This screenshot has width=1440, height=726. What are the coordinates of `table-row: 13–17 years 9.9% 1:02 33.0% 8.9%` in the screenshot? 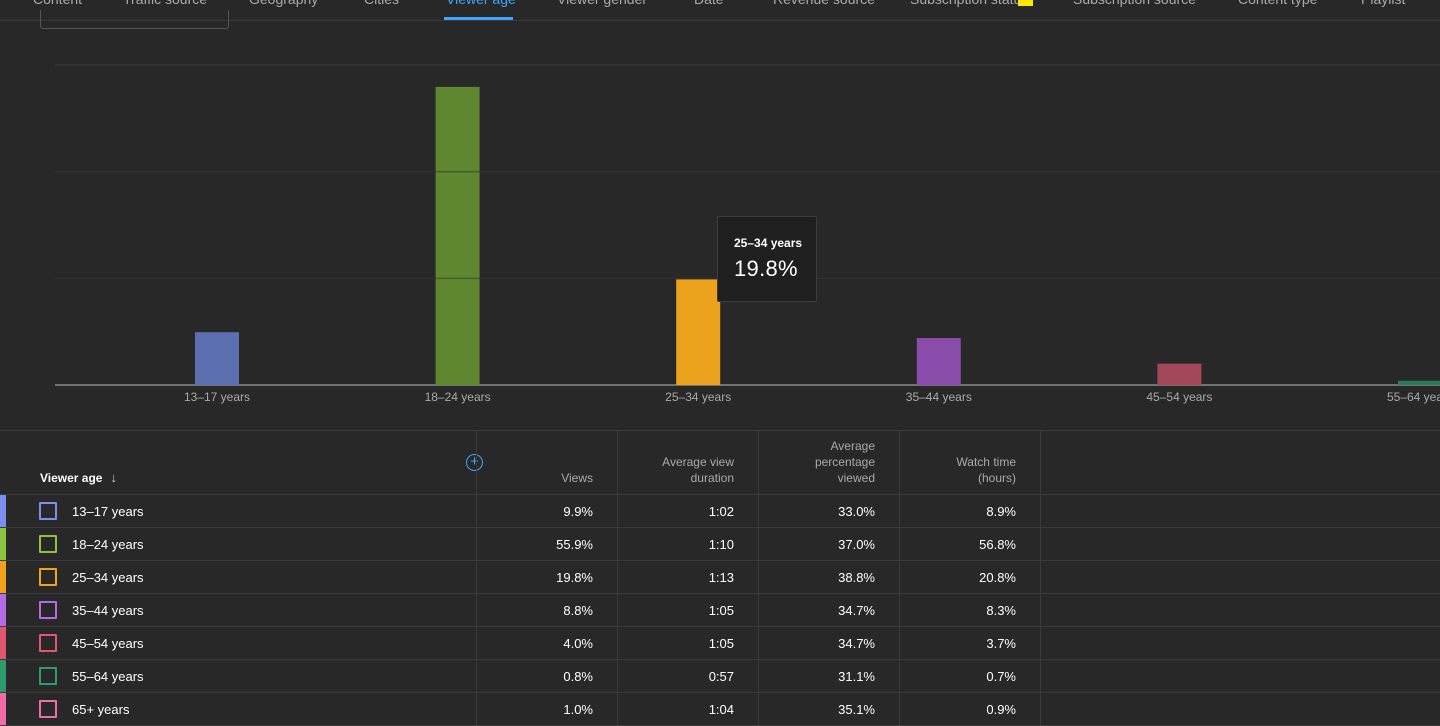 It's located at (720, 511).